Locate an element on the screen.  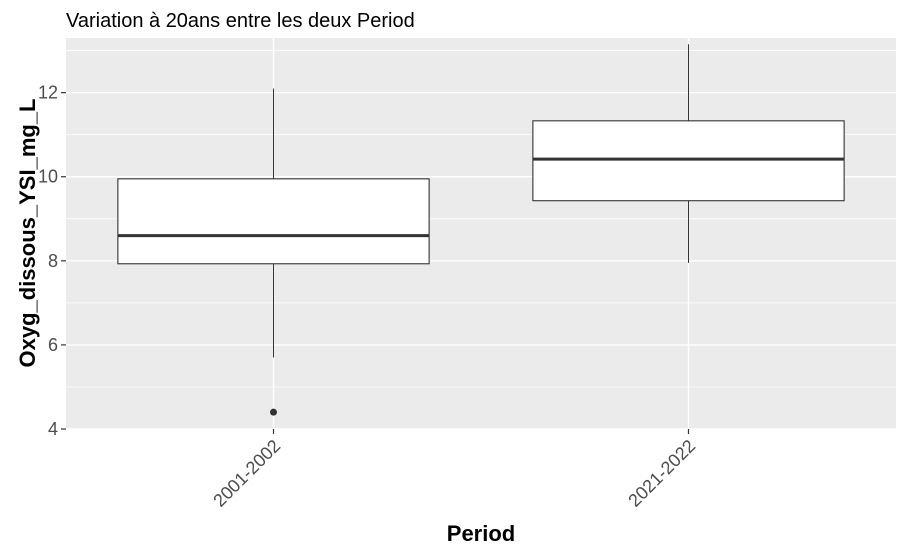
chart-title: Variation à 20ans entre les deux Period is located at coordinates (240, 21).